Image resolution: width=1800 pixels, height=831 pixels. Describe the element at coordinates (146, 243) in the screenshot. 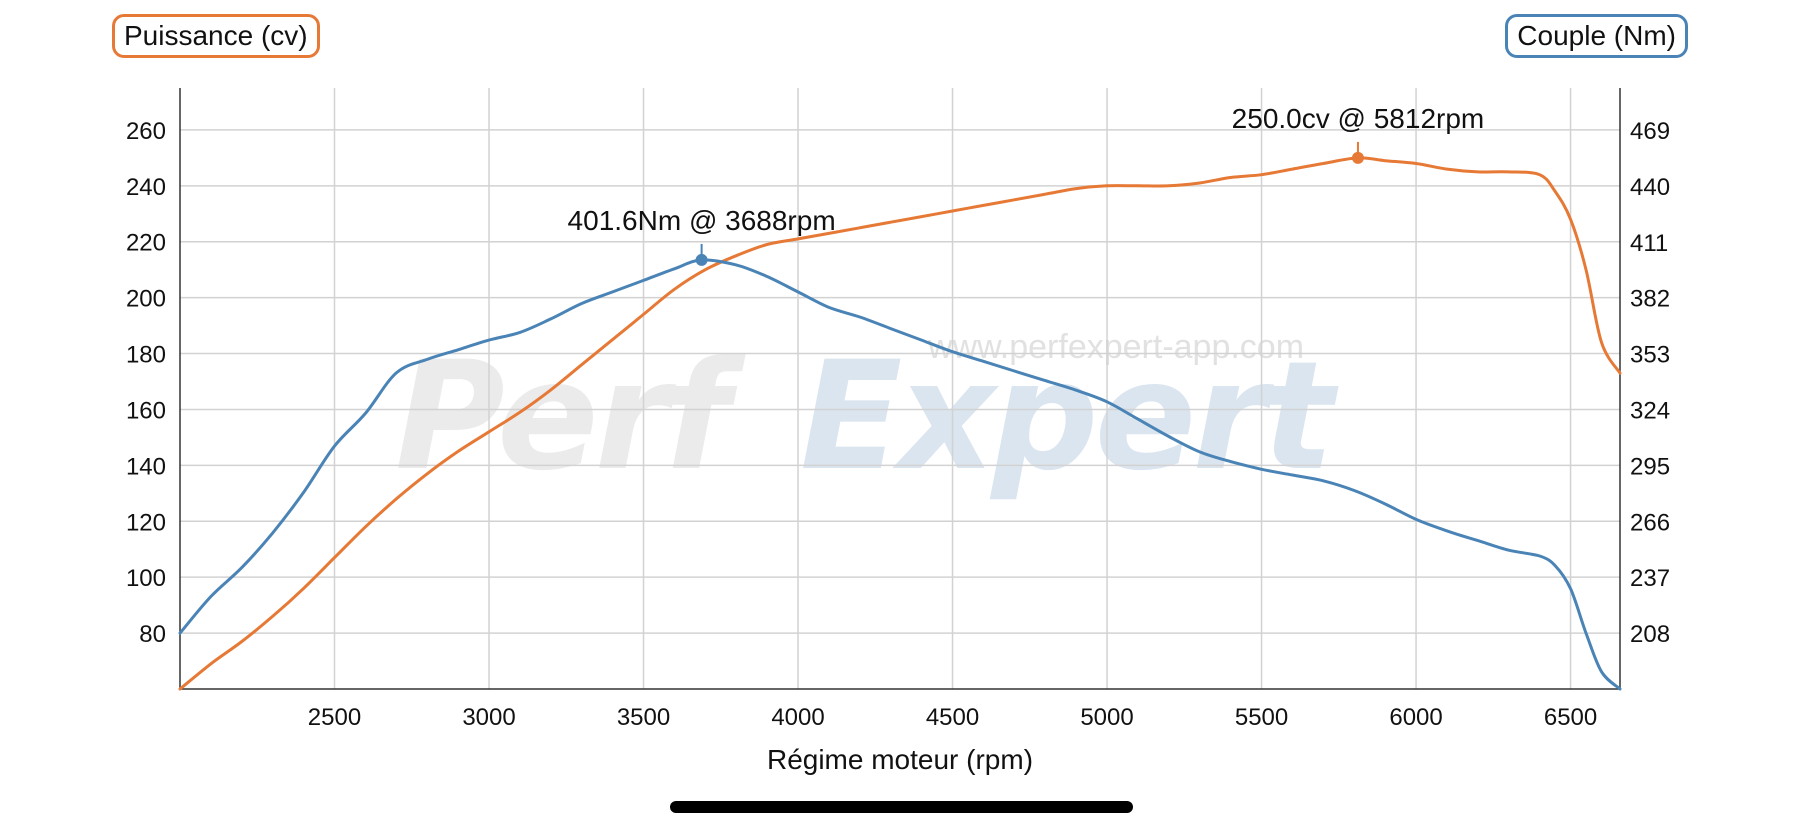

I see `y-tick-left: 220` at that location.